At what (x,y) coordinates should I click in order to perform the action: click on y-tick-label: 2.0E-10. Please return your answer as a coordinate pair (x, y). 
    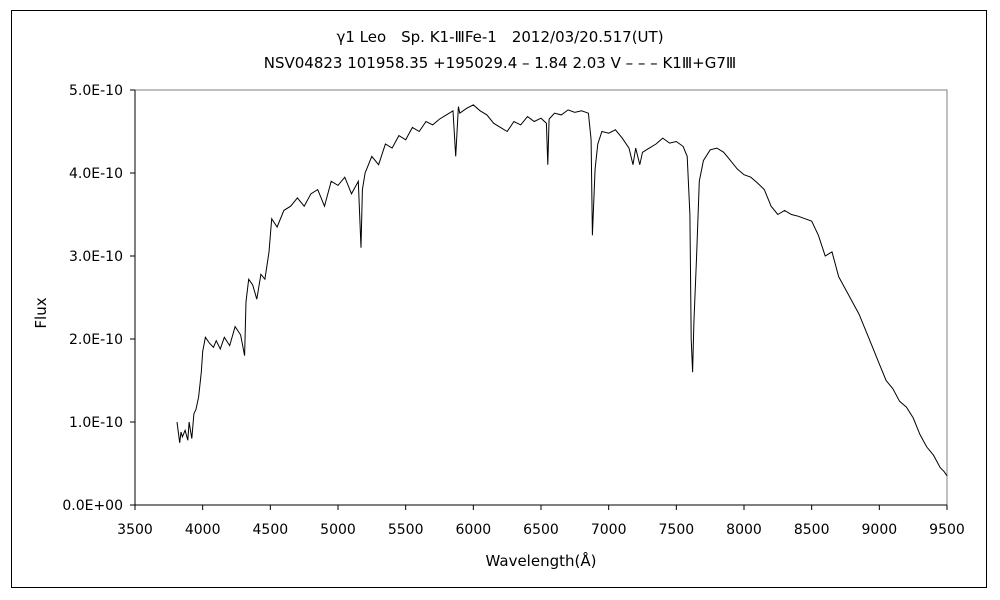
    Looking at the image, I should click on (96, 340).